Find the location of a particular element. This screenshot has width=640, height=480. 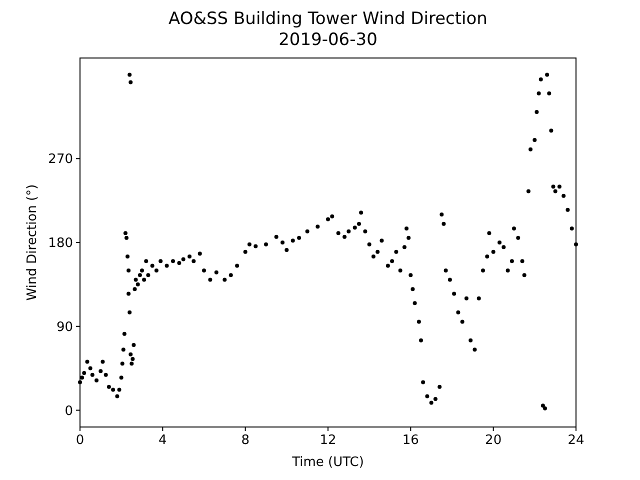

x-axis-title: Time (UTC) is located at coordinates (327, 462).